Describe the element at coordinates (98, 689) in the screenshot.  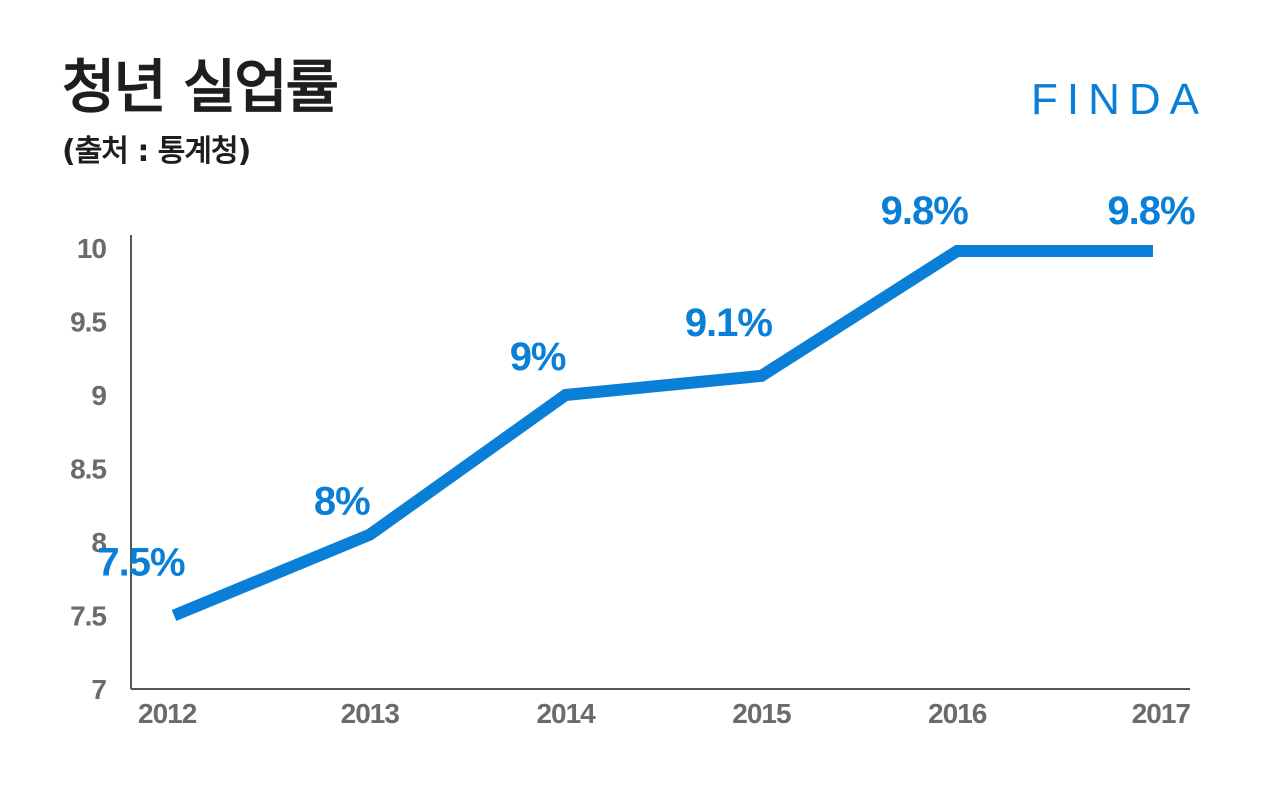
I see `y-tick-label: 7` at that location.